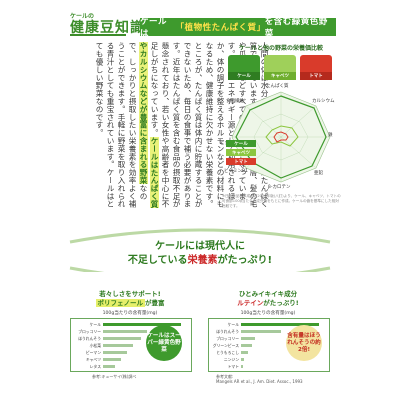 Image resolution: width=400 pixels, height=400 pixels. Describe the element at coordinates (279, 187) in the screenshot. I see `axis-label: β-カロテン` at that location.